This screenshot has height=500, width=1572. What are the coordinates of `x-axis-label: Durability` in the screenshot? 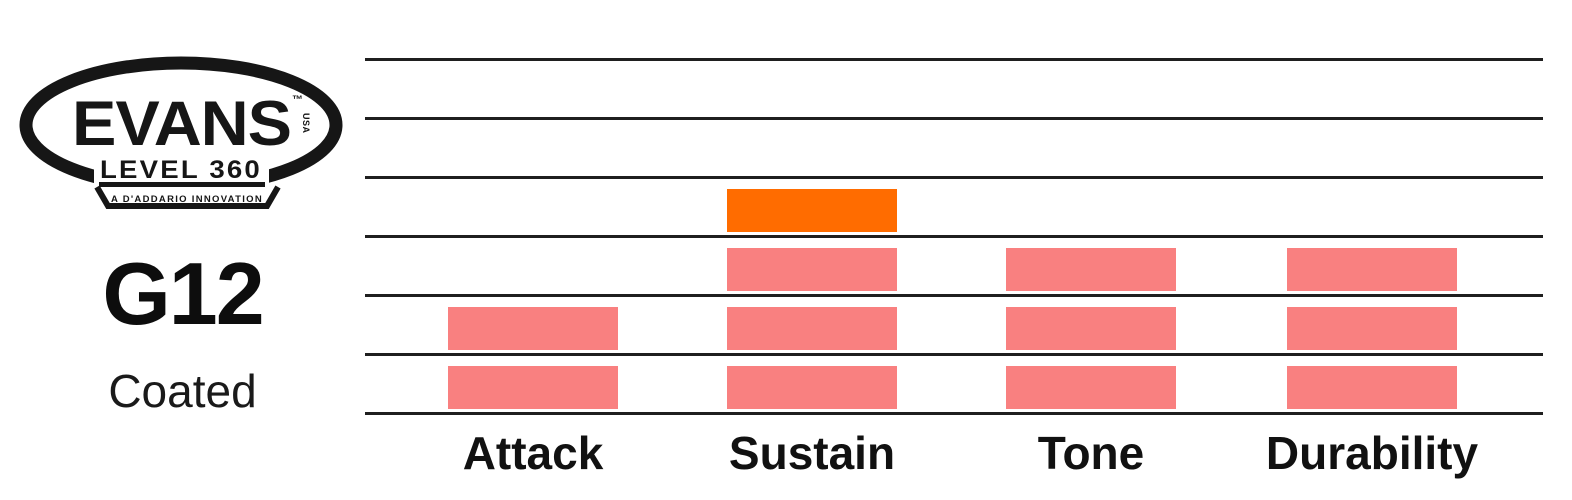 It's located at (1372, 453).